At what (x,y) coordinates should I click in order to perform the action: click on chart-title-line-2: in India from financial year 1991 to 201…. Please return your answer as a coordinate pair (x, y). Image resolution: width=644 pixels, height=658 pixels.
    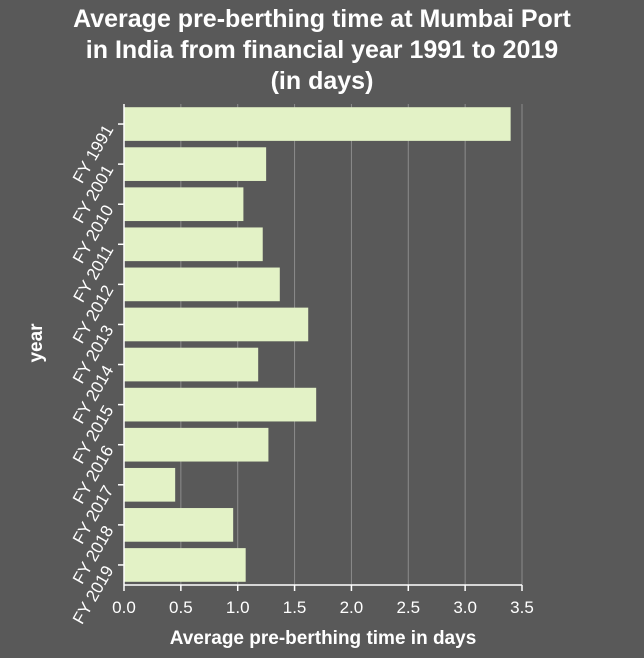
    Looking at the image, I should click on (322, 50).